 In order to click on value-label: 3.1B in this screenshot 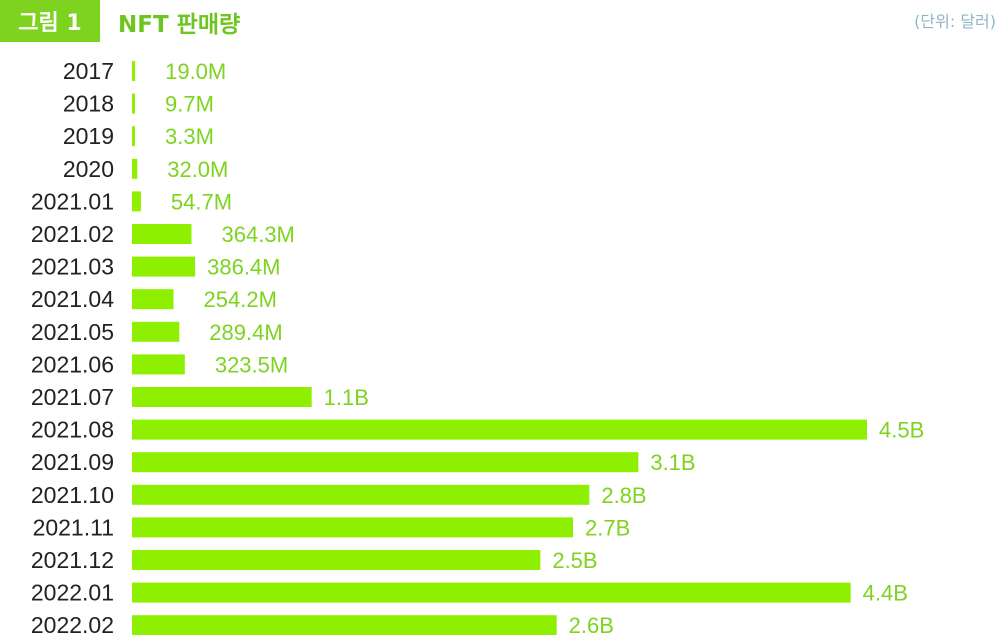, I will do `click(672, 462)`.